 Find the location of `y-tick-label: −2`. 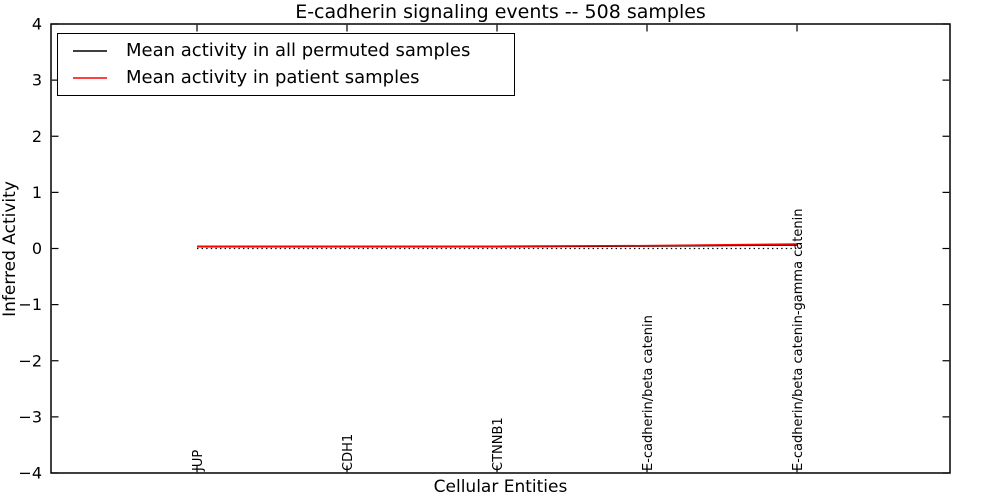

y-tick-label: −2 is located at coordinates (30, 360).